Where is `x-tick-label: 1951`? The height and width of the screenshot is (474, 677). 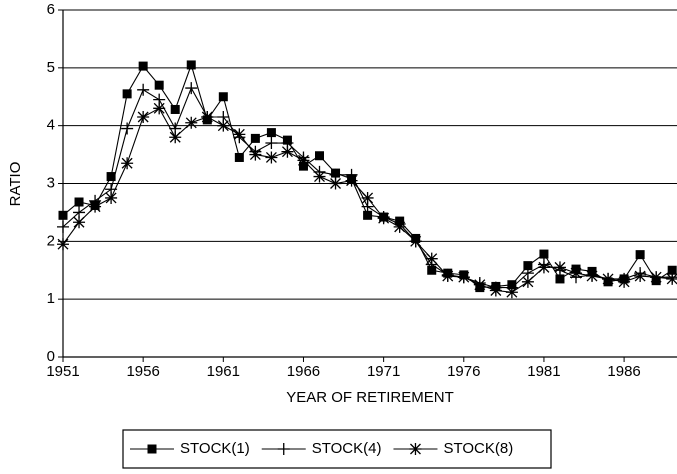 x-tick-label: 1951 is located at coordinates (62, 371).